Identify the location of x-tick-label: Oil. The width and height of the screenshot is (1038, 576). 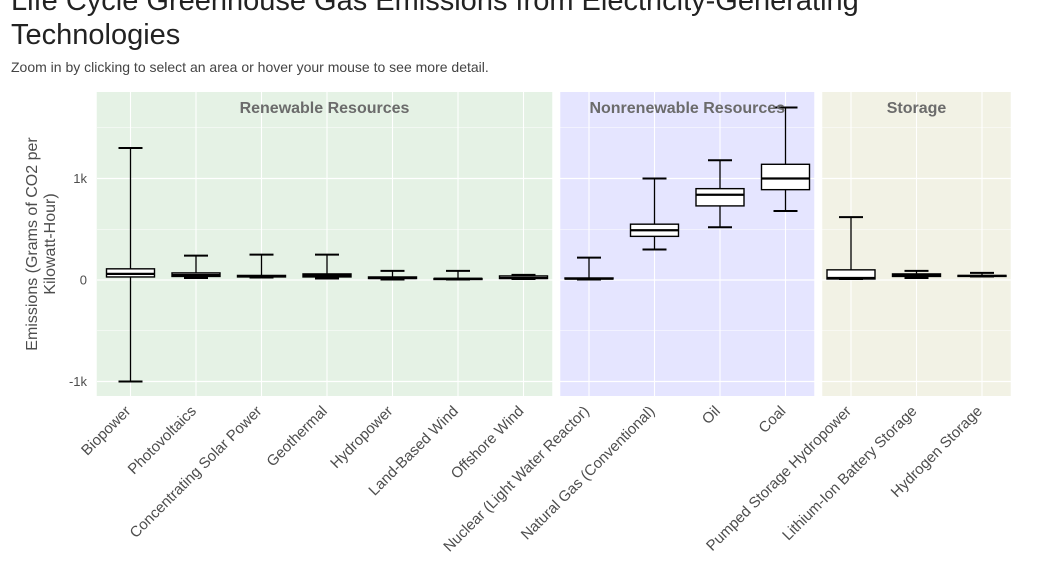
(711, 415).